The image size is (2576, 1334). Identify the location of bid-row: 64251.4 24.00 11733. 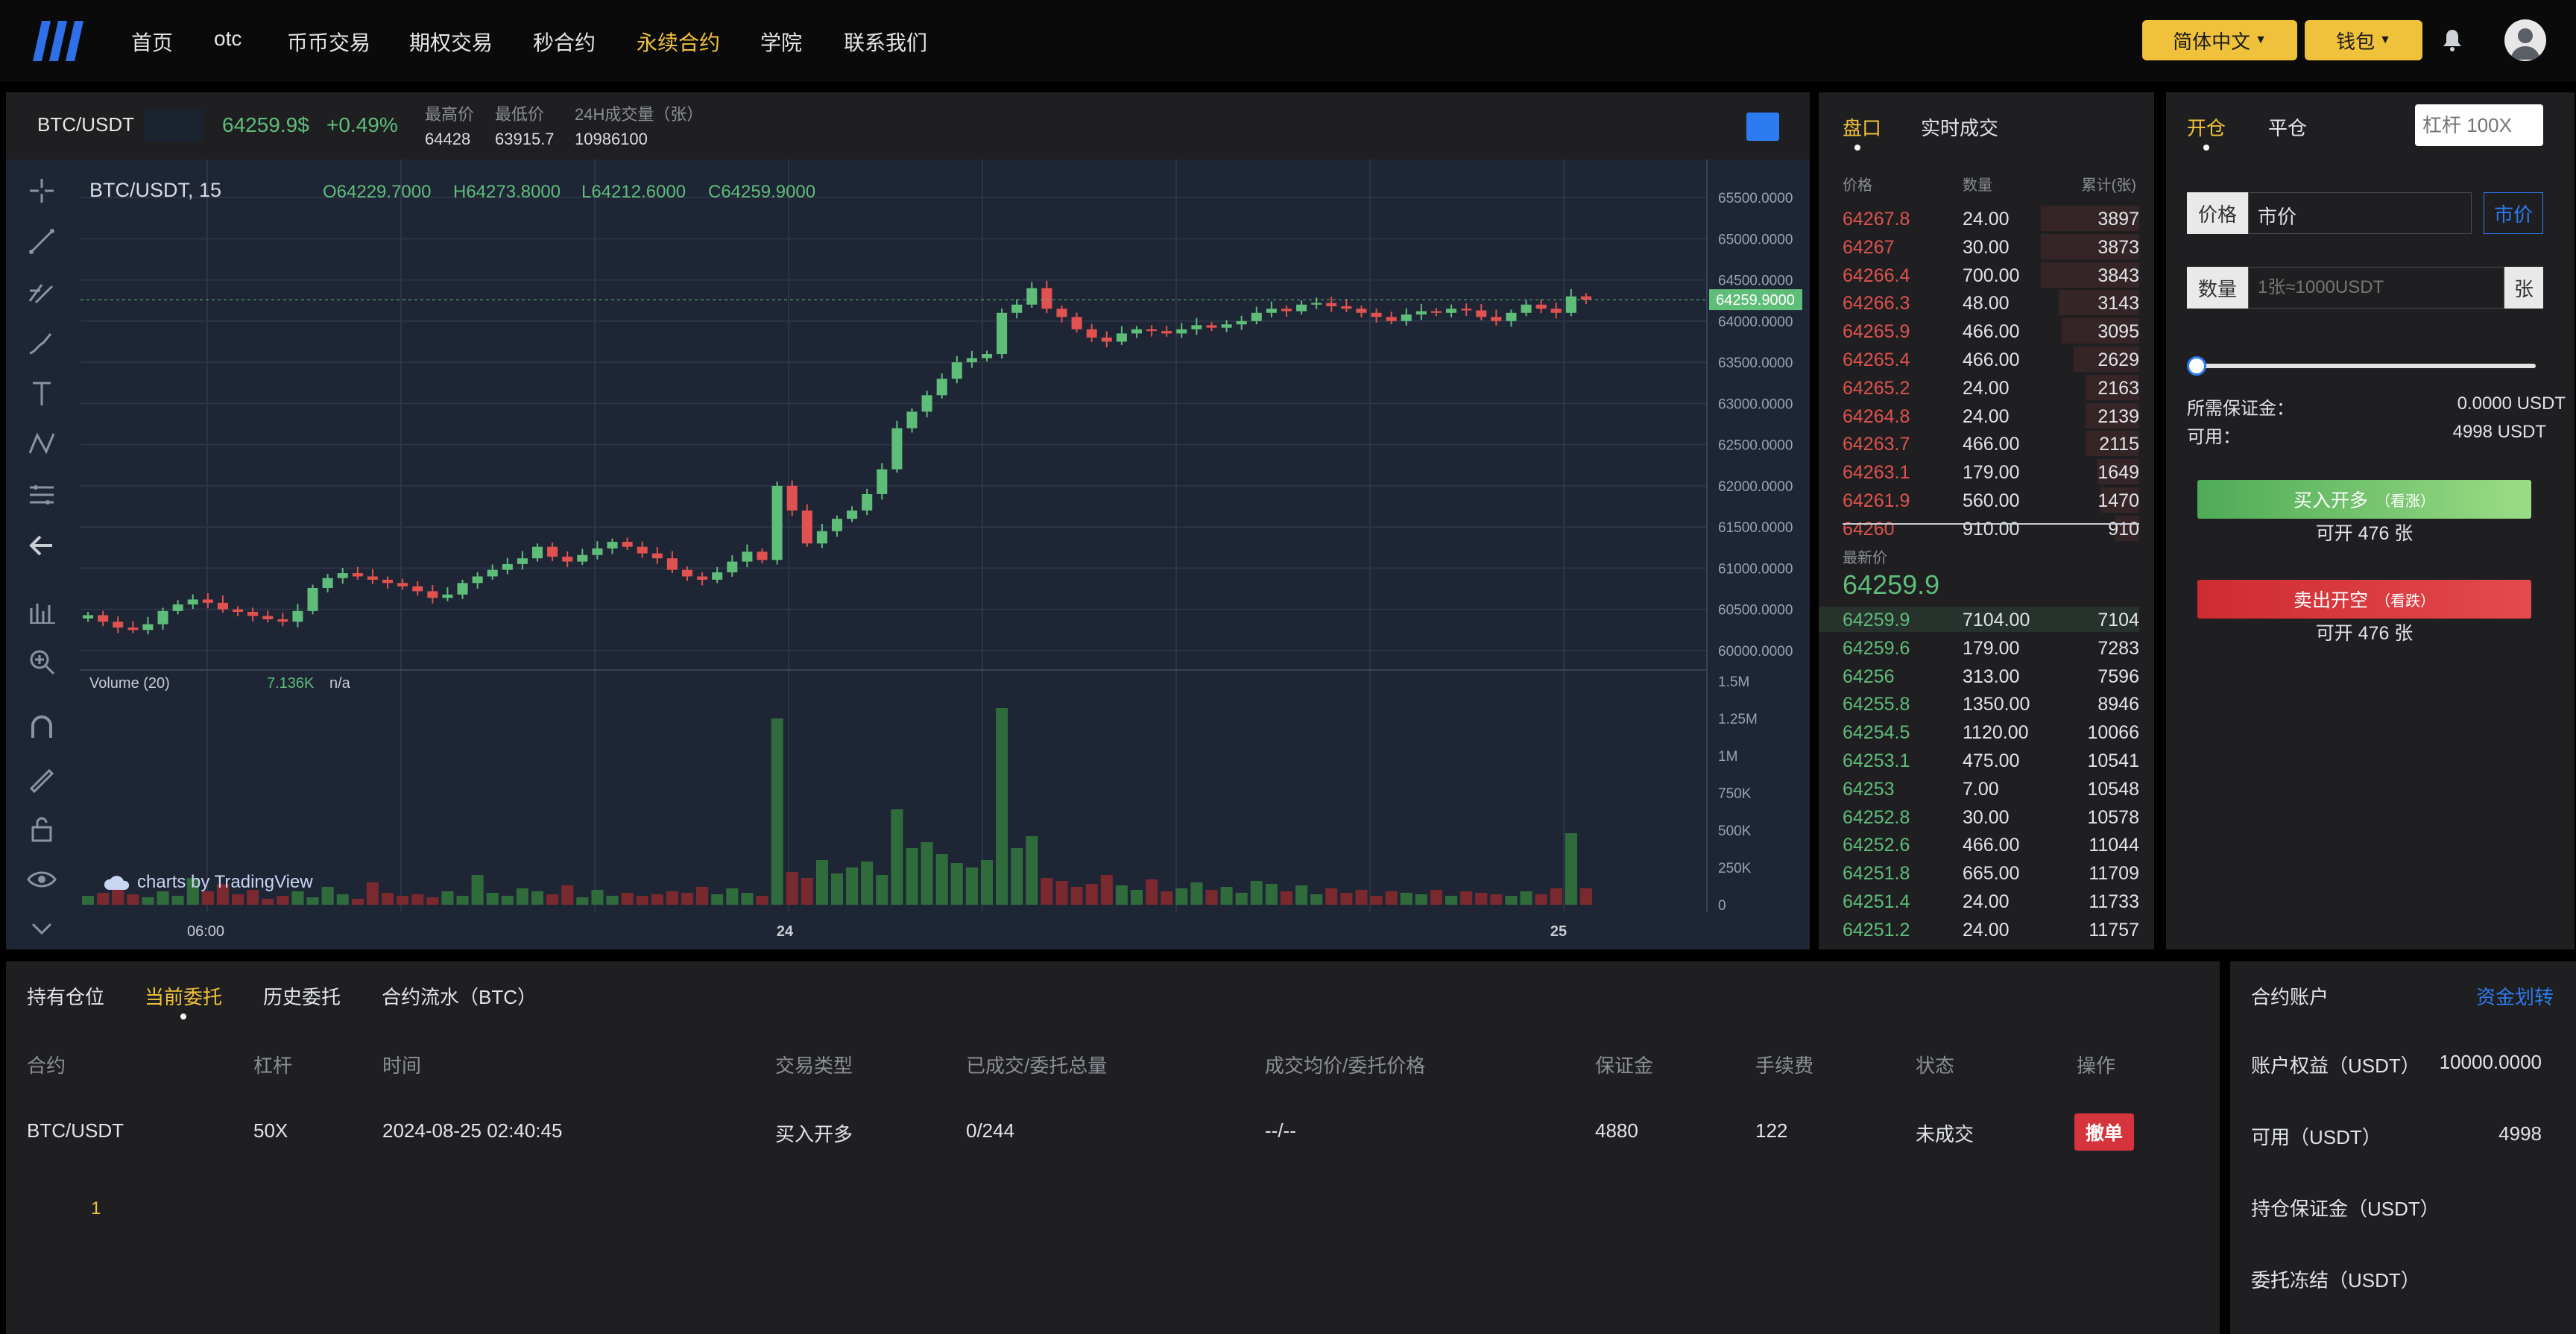
(1979, 901).